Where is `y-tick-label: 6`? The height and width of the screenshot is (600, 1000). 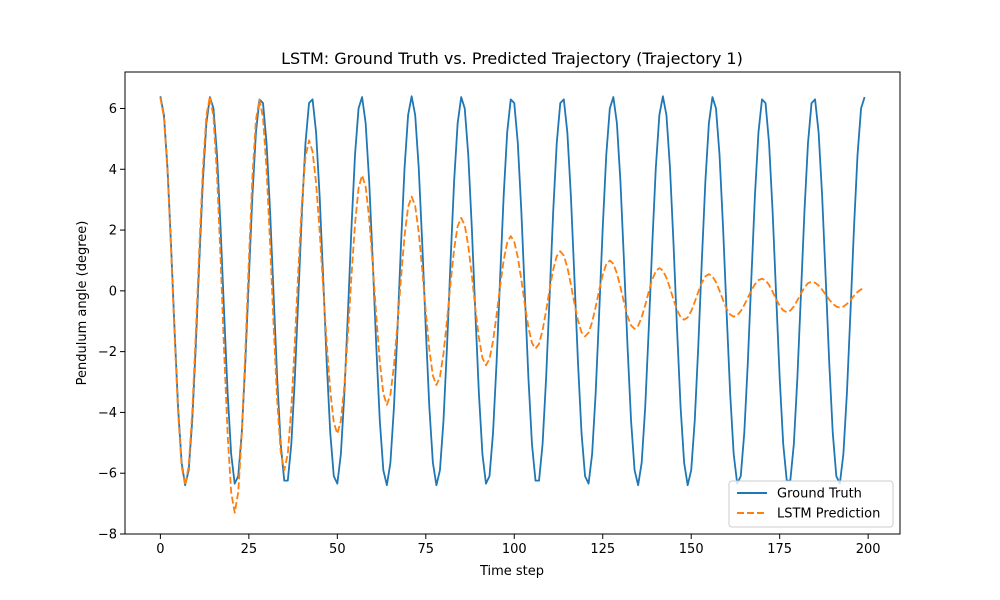 y-tick-label: 6 is located at coordinates (113, 109).